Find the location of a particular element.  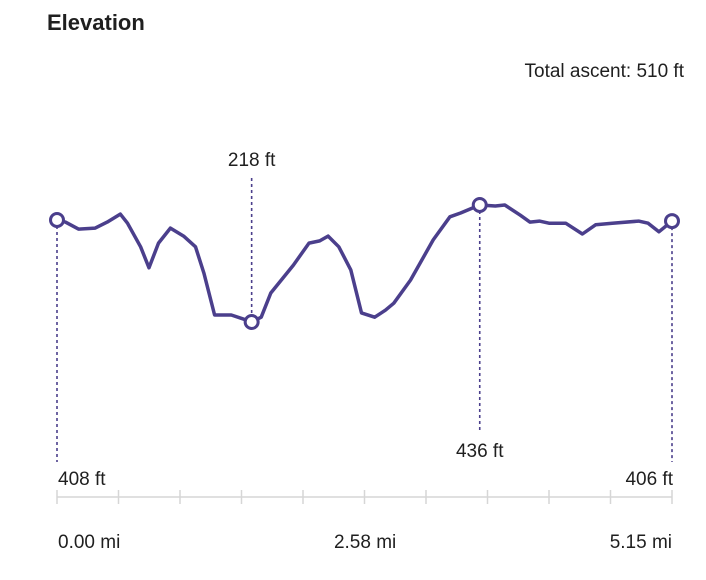

marker-label: 408 ft is located at coordinates (82, 479).